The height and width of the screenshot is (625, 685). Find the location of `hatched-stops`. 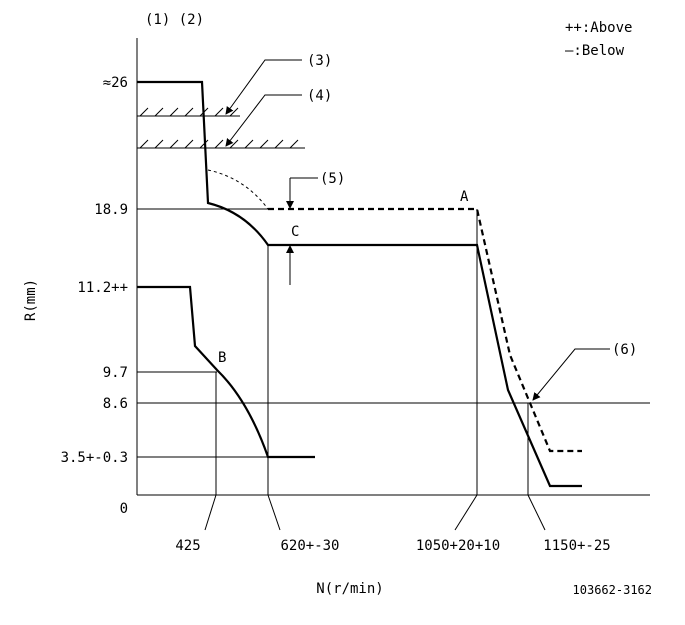

hatched-stops is located at coordinates (221, 128).